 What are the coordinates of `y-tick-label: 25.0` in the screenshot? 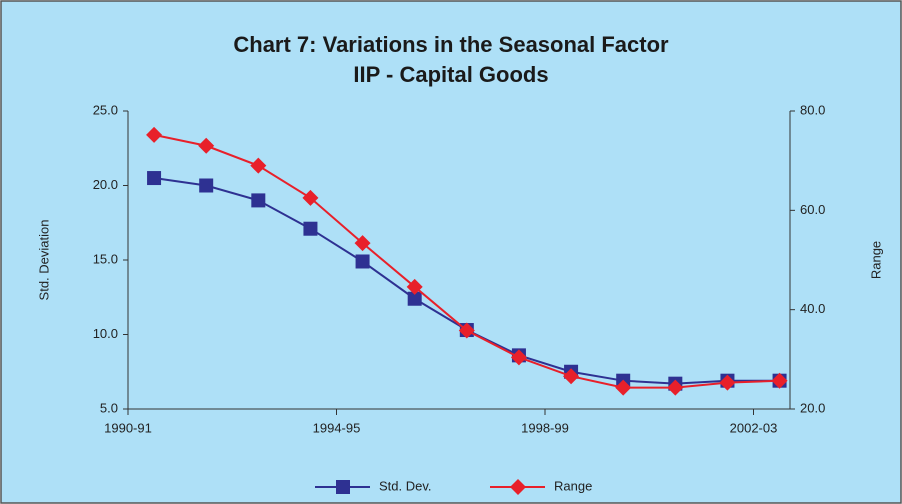 It's located at (105, 109).